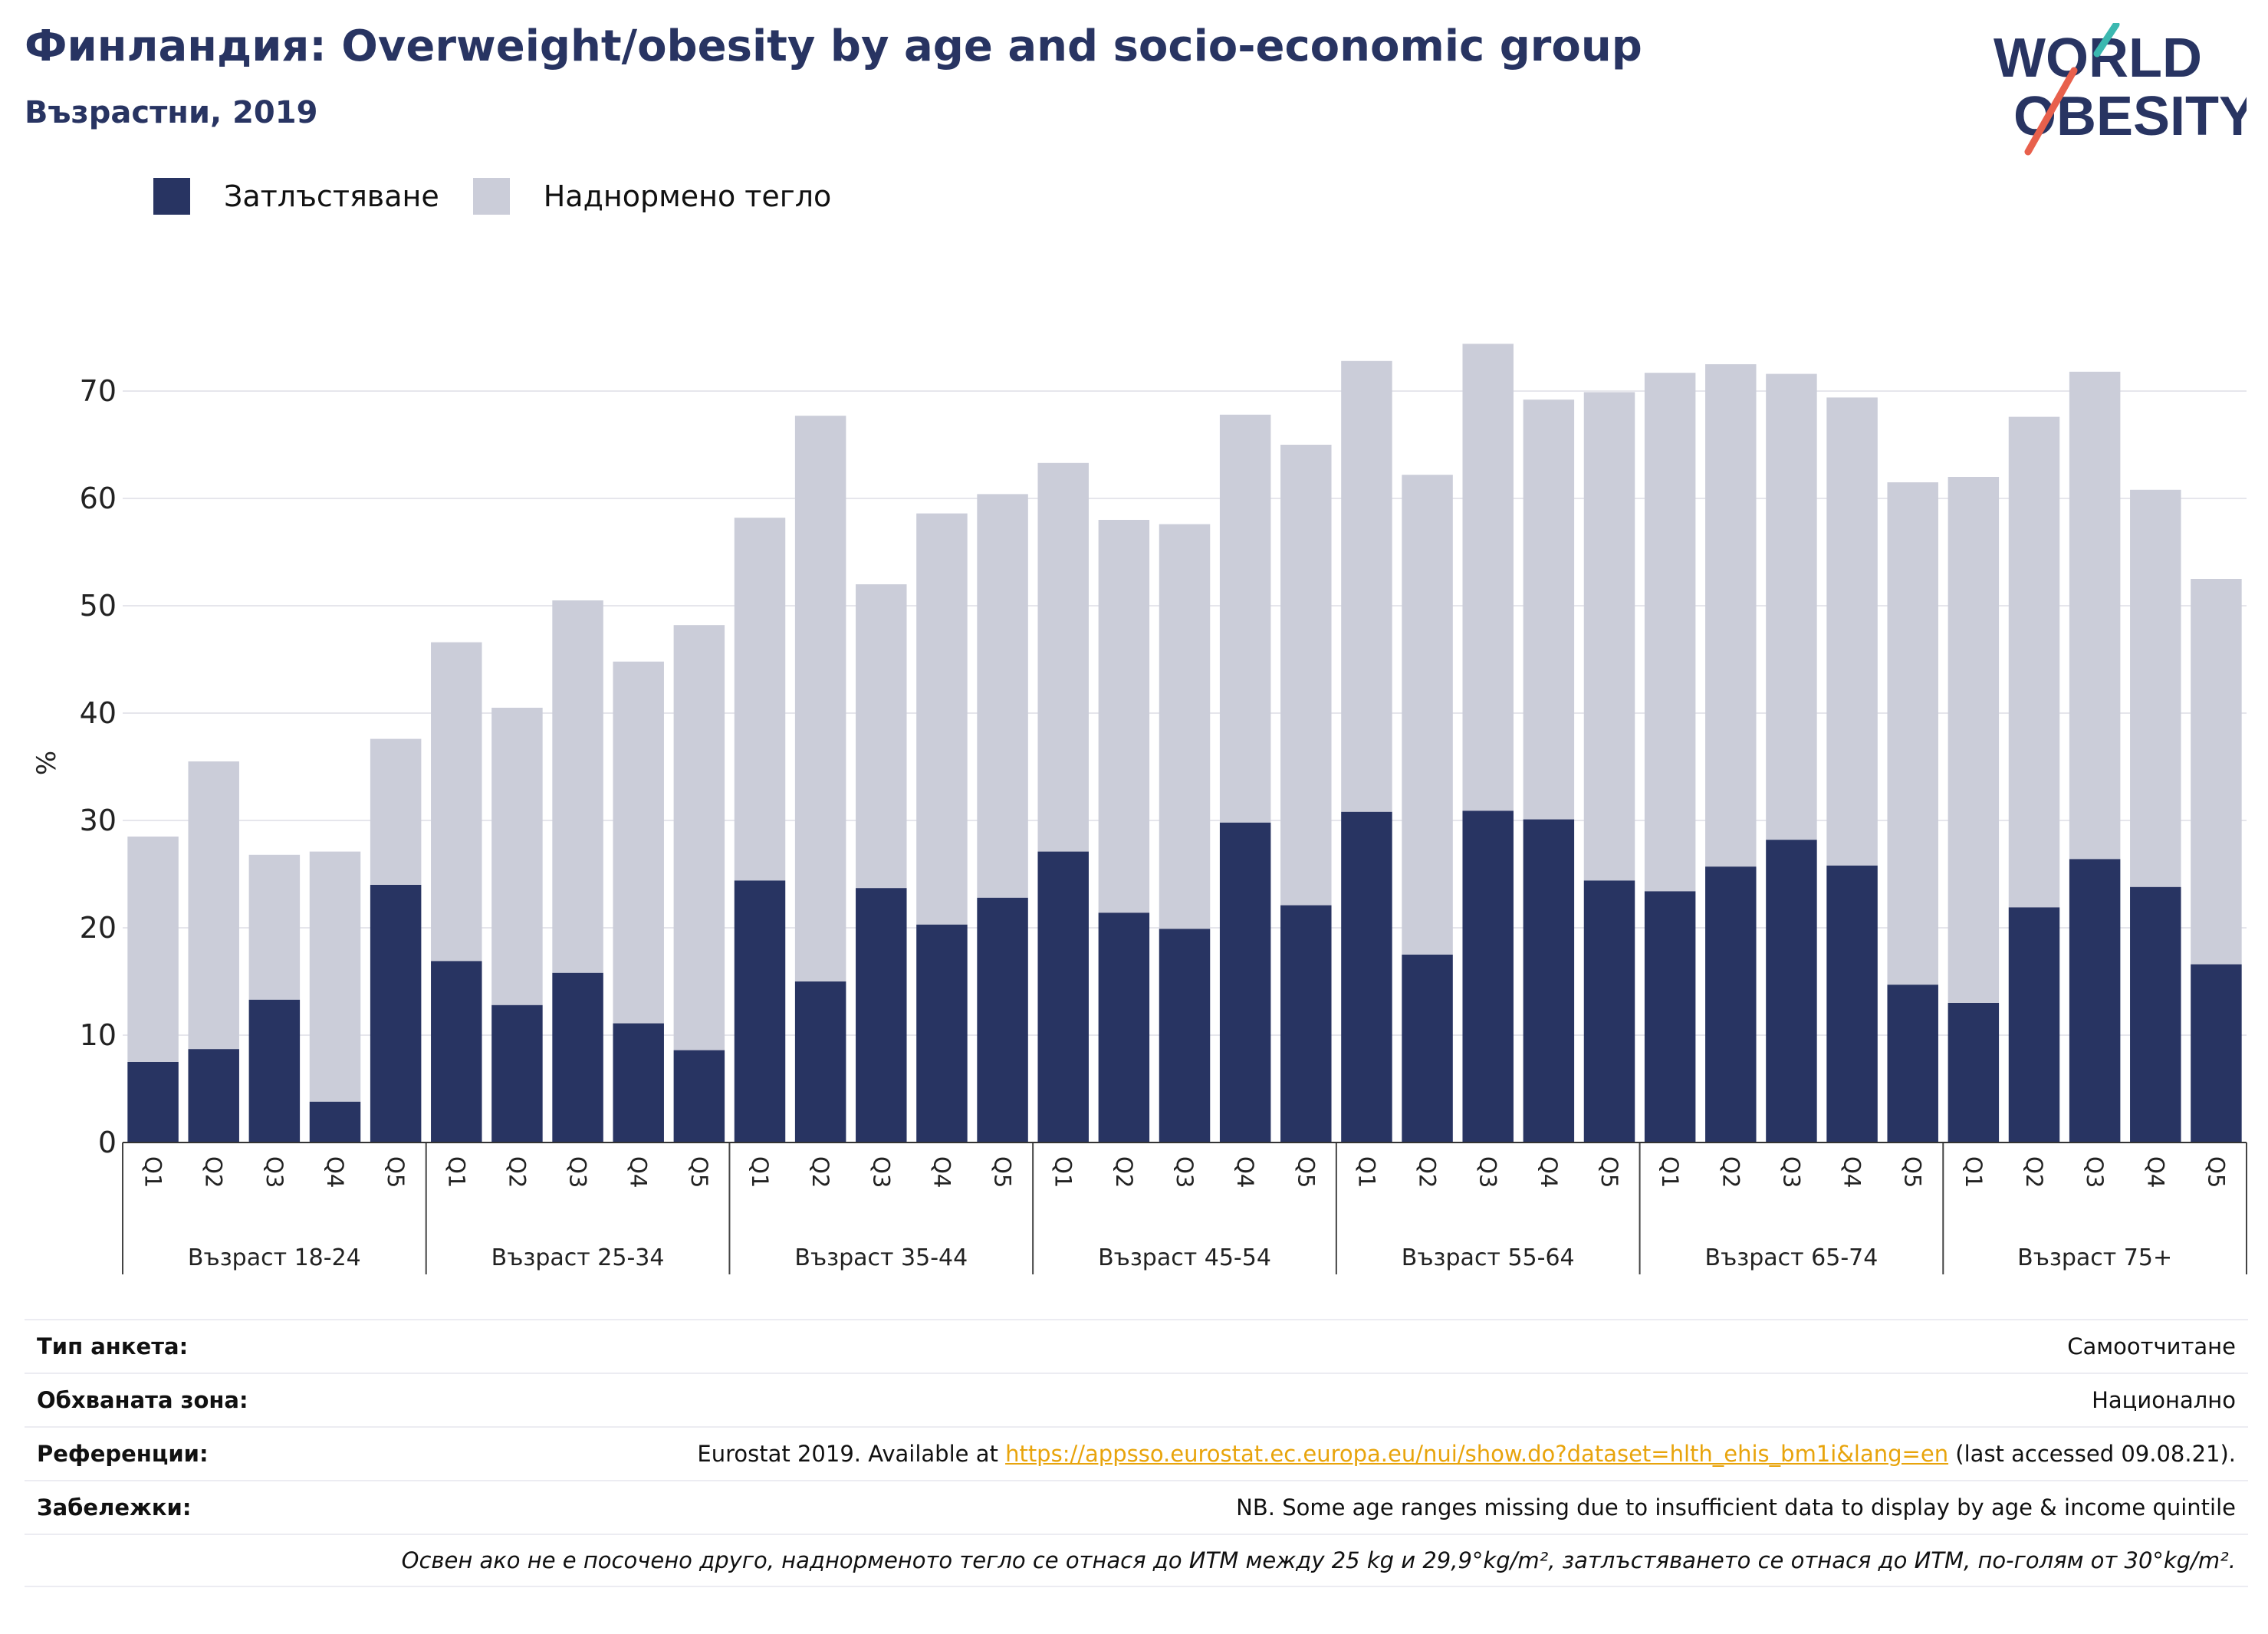  Describe the element at coordinates (1306, 1172) in the screenshot. I see `x-tick-label-g4-Q5: Q5` at that location.